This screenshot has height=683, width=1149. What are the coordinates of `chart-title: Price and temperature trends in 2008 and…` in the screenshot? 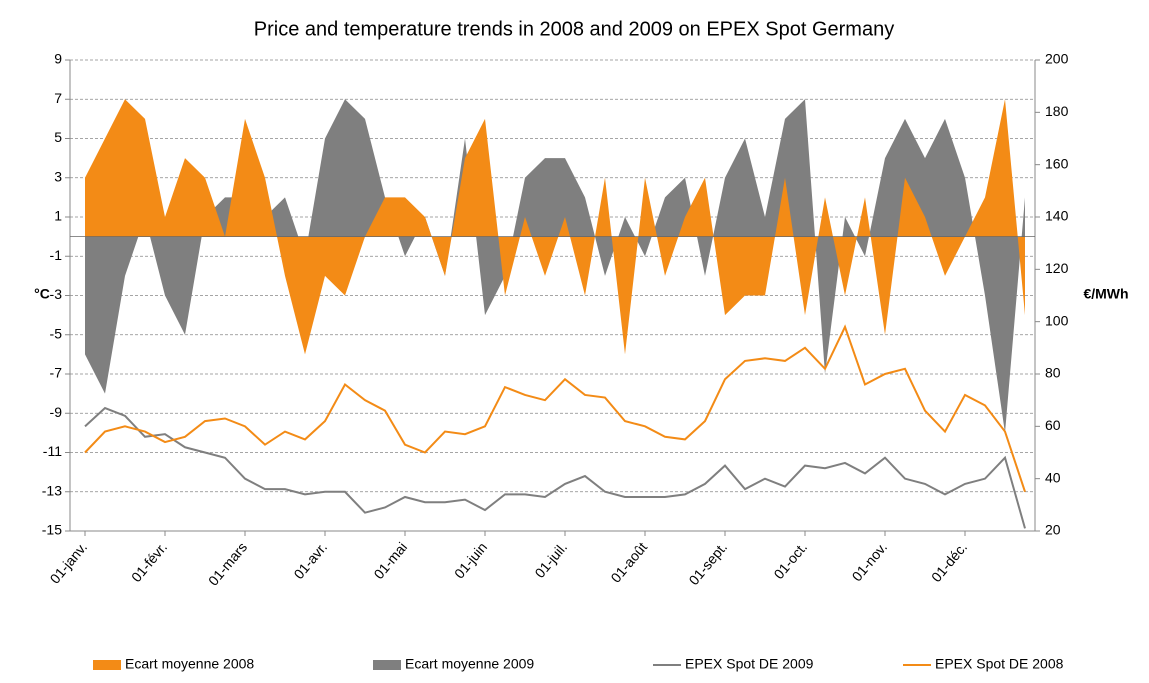 It's located at (574, 29).